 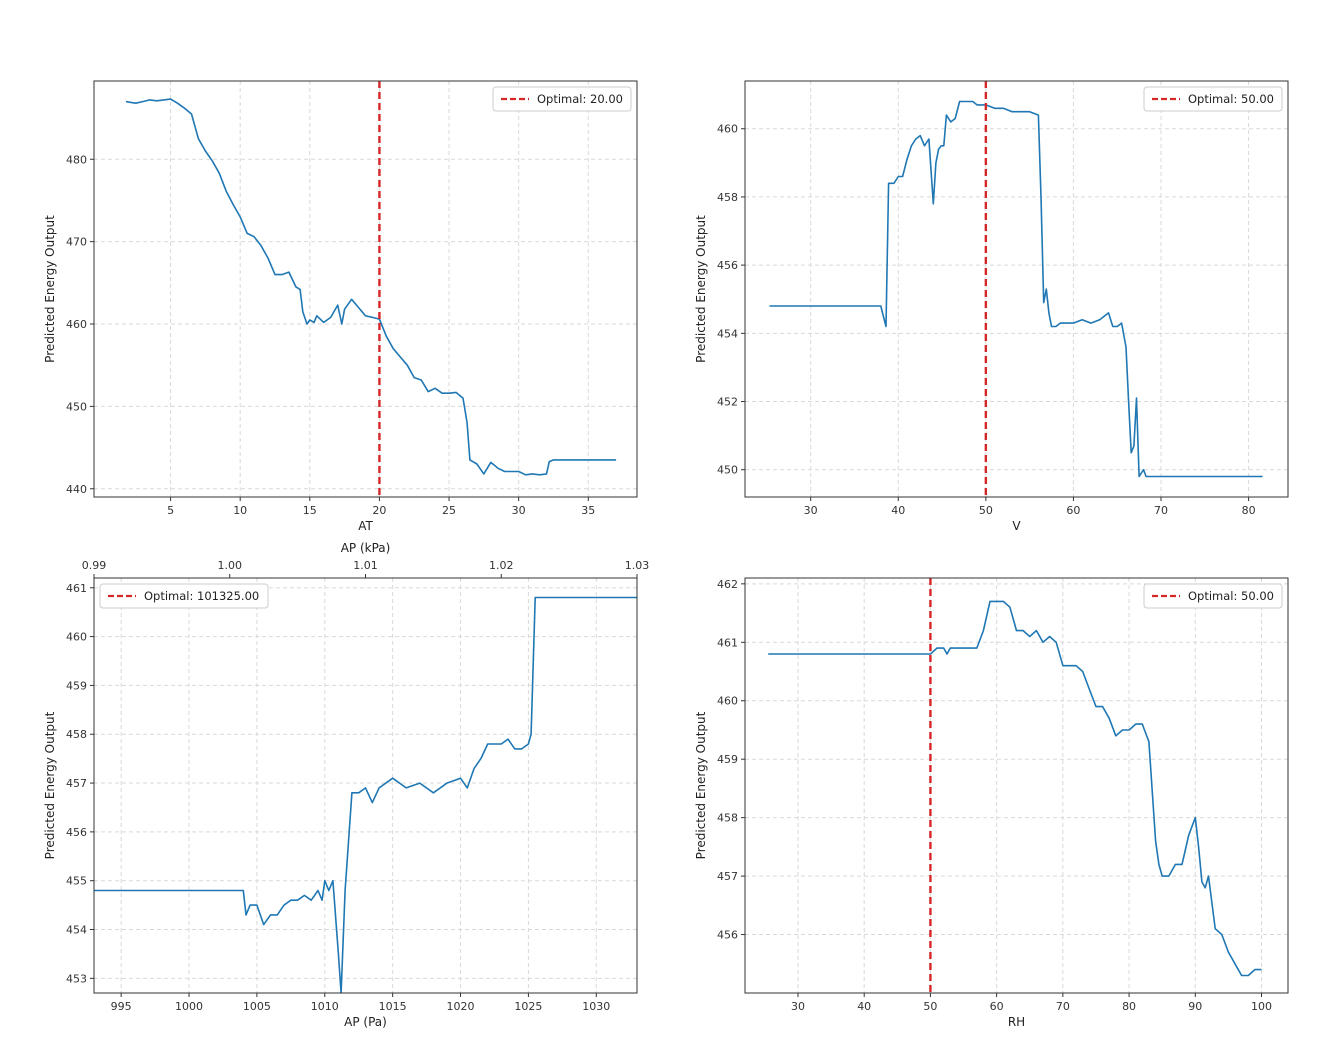 What do you see at coordinates (1016, 1022) in the screenshot?
I see `x-axis-label: RH` at bounding box center [1016, 1022].